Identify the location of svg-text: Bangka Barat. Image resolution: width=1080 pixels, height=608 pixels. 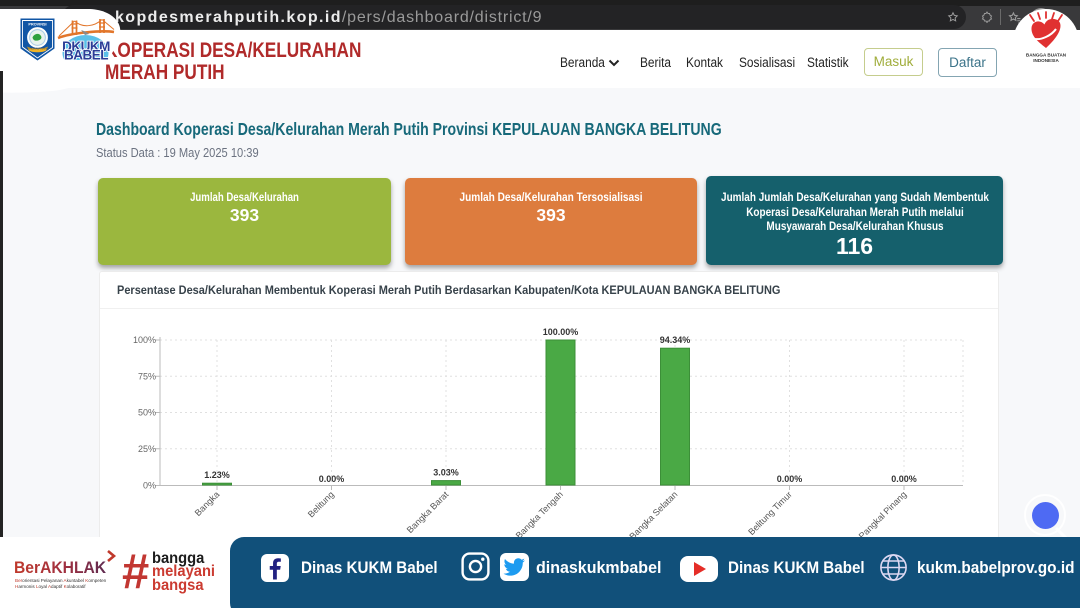
(428, 512).